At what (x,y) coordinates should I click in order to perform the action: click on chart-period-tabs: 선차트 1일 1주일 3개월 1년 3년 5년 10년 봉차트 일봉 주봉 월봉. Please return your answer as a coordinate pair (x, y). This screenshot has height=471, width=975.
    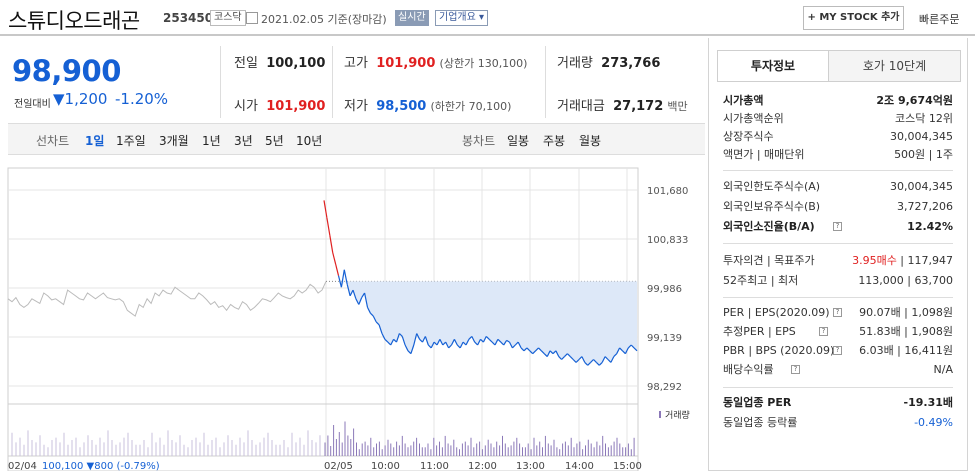
    Looking at the image, I should click on (356, 139).